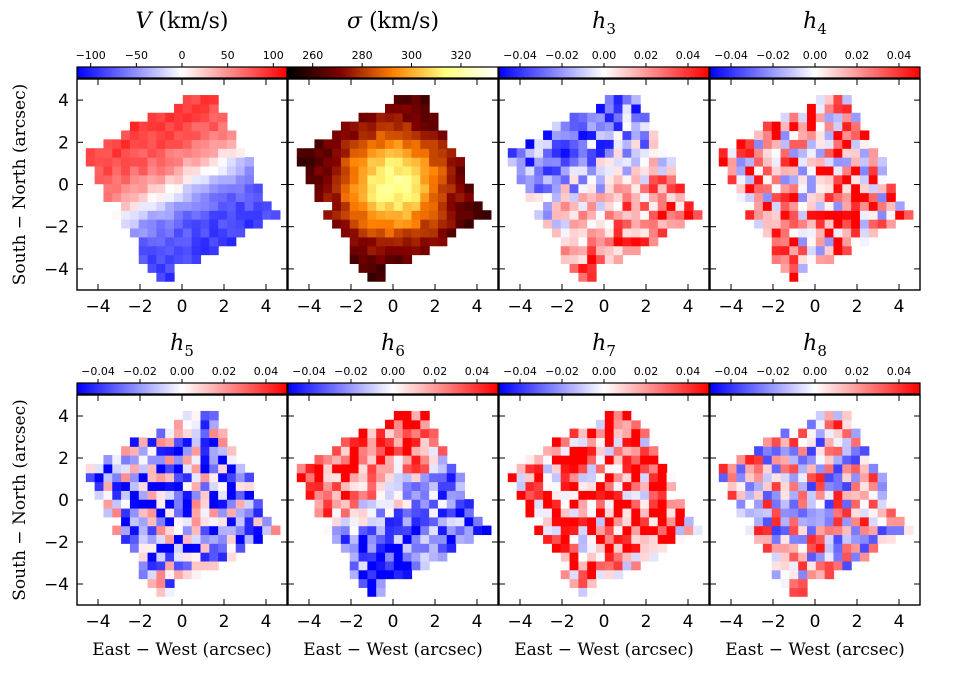 The image size is (969, 673). I want to click on map-V, so click(183, 188).